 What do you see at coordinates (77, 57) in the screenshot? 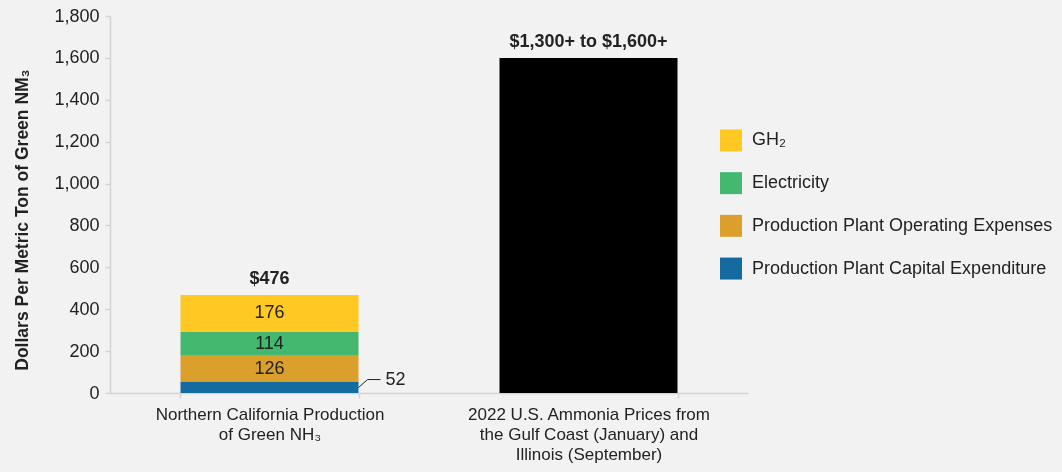
I see `y-tick-label: 1,600` at bounding box center [77, 57].